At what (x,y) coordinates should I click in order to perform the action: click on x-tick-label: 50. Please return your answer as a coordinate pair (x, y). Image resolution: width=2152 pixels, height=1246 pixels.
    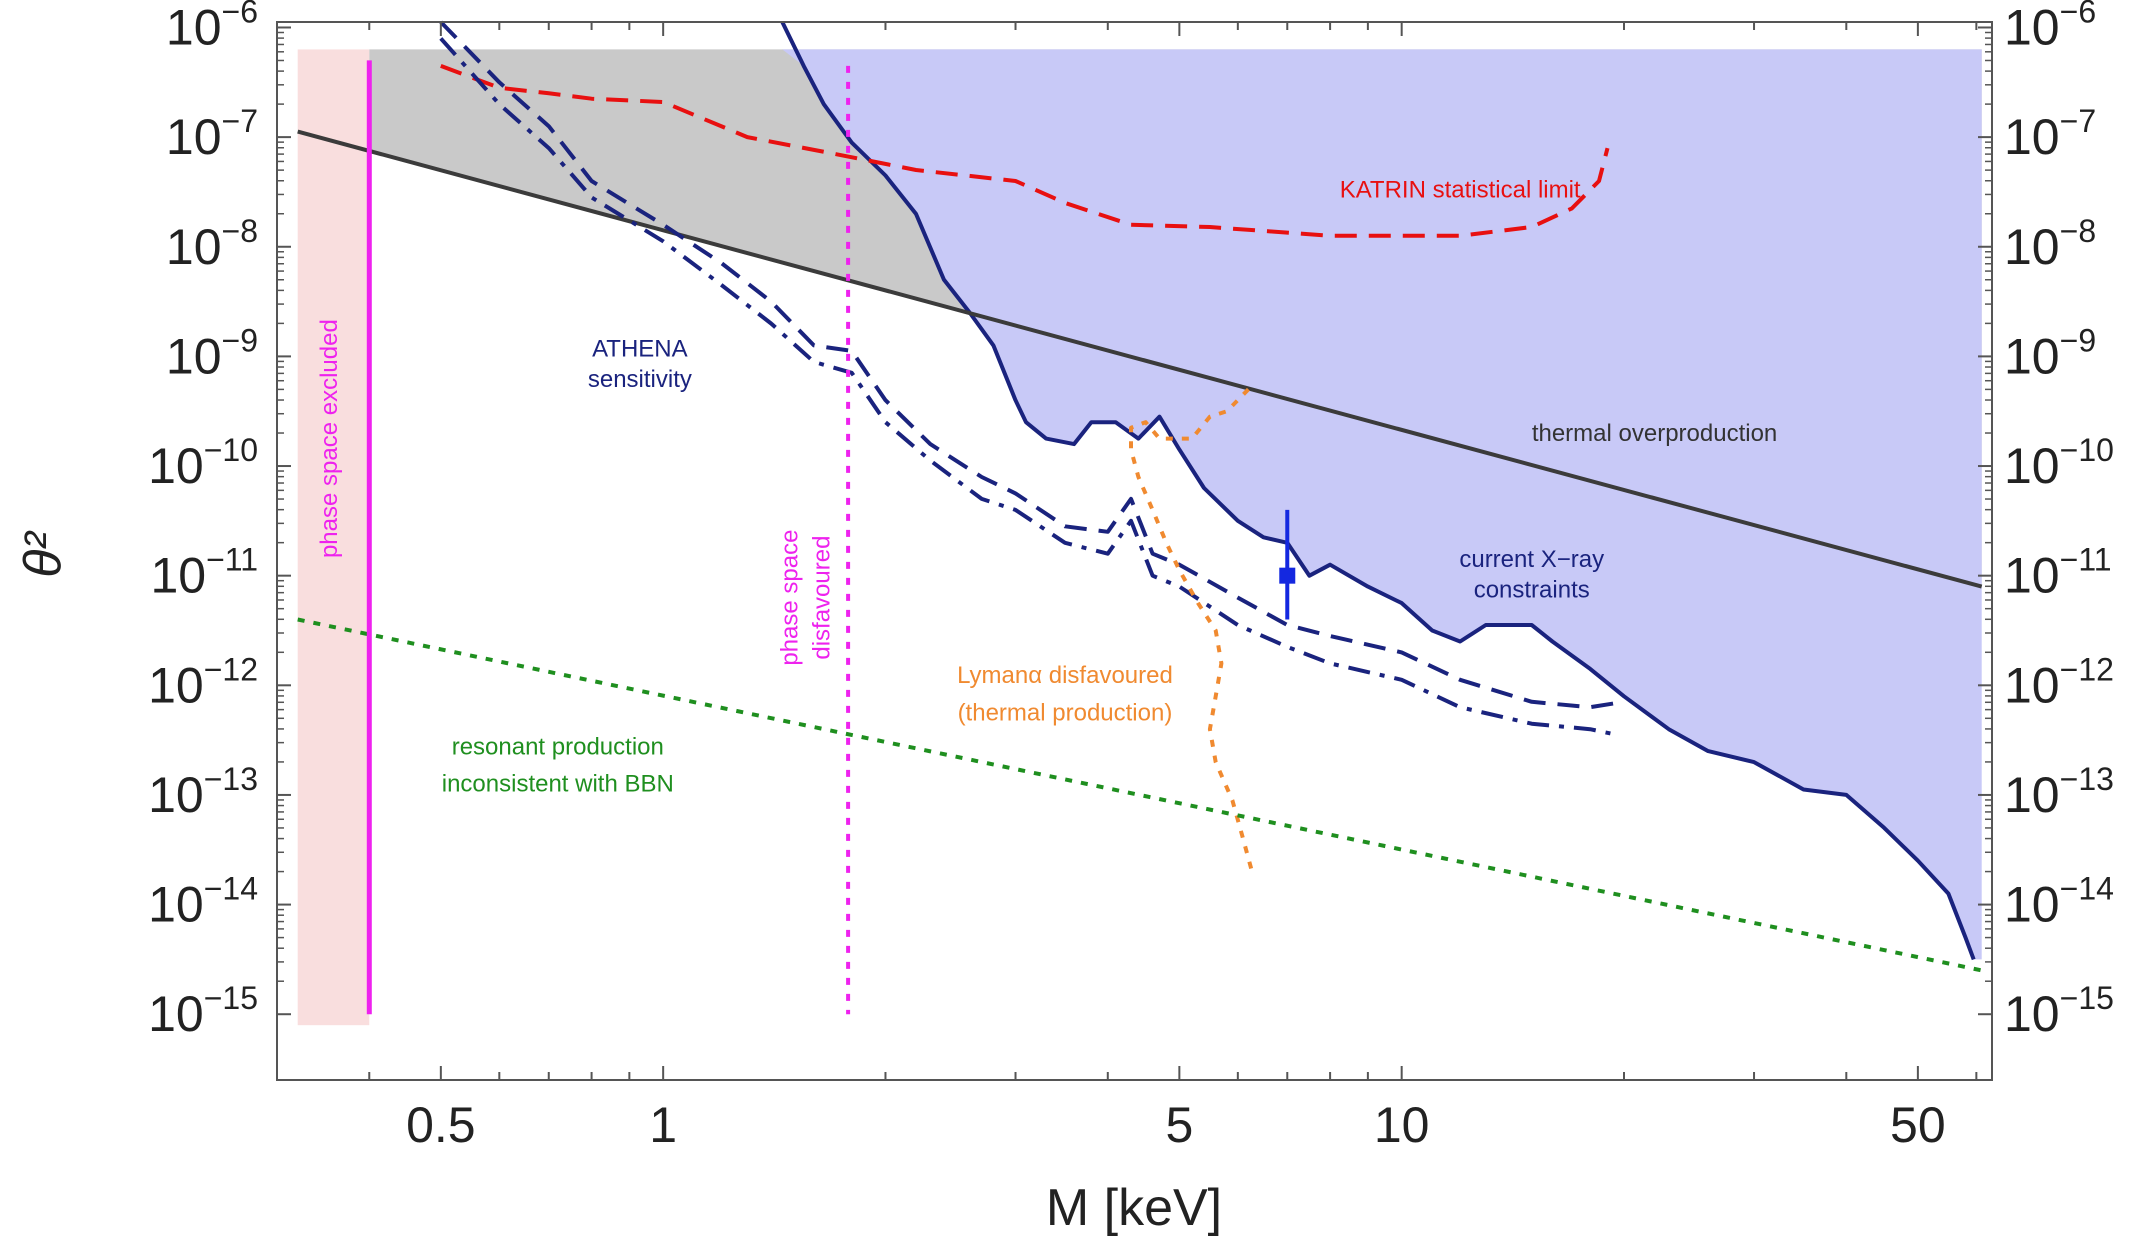
    Looking at the image, I should click on (1918, 1125).